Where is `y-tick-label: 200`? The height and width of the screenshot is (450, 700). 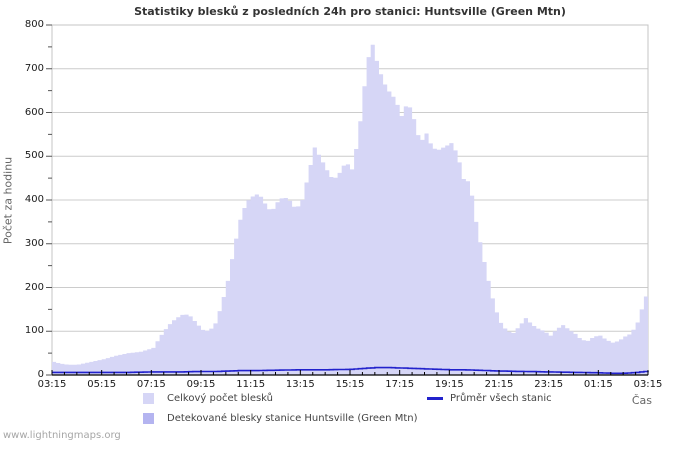 y-tick-label: 200 is located at coordinates (34, 287).